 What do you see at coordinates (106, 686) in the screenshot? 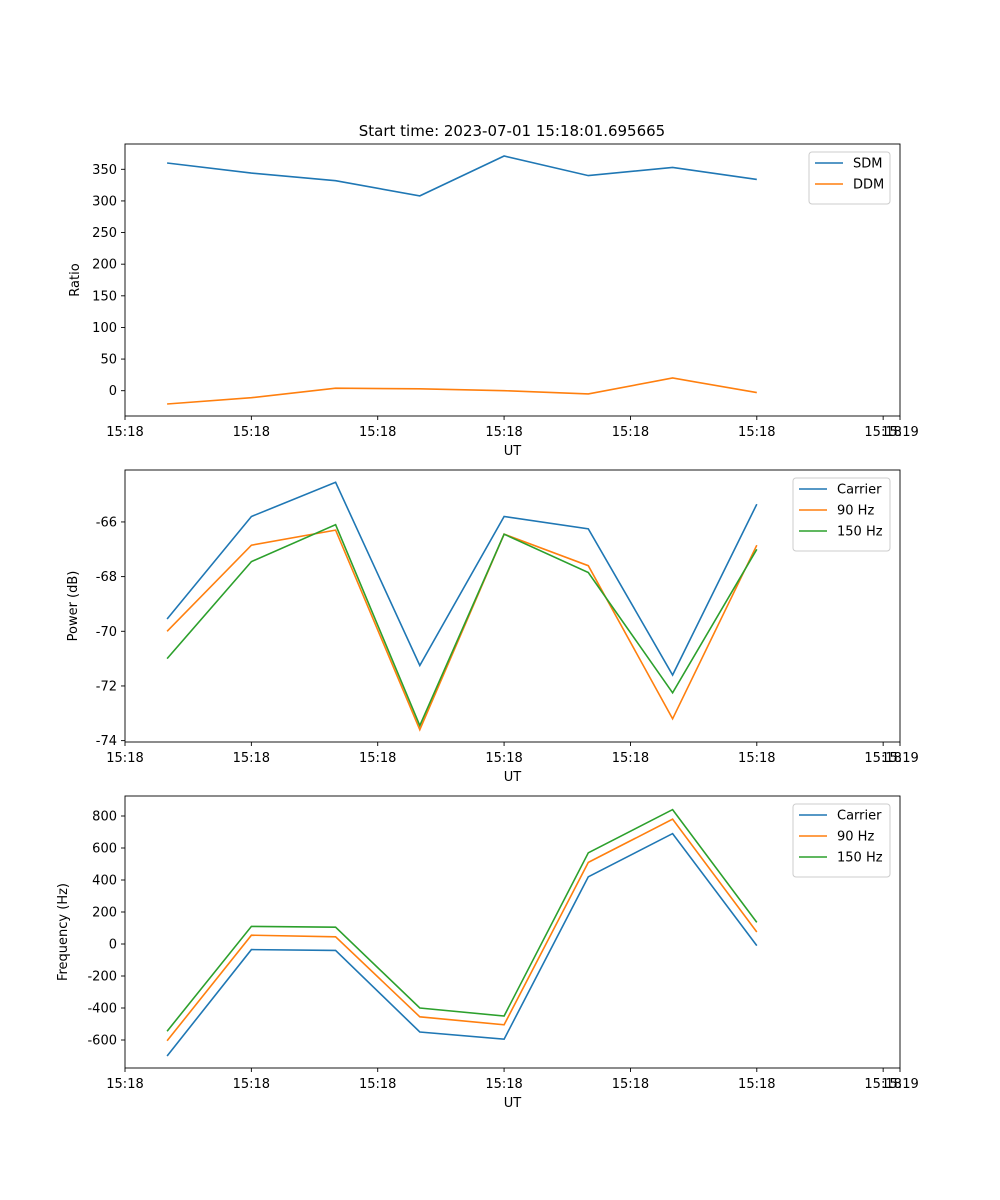
I see `y-tick-label: -72` at bounding box center [106, 686].